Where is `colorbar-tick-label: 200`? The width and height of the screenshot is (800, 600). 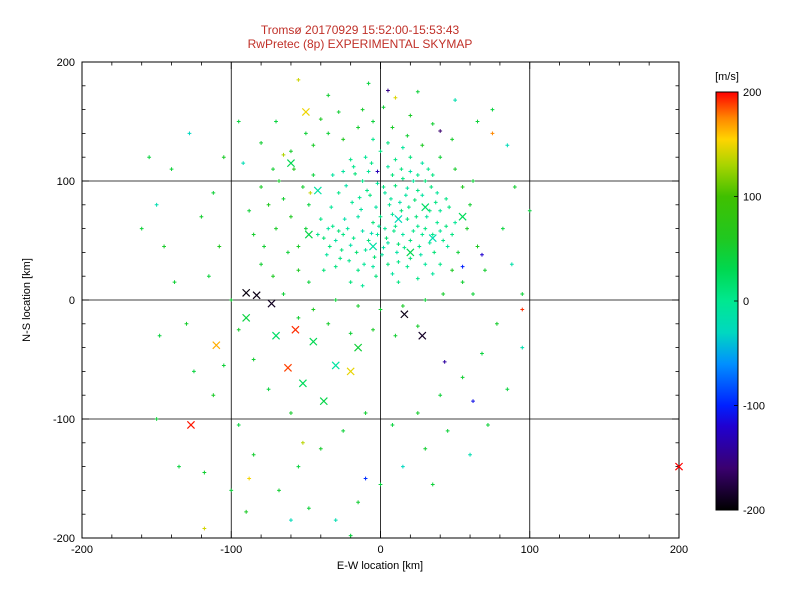 colorbar-tick-label: 200 is located at coordinates (752, 93).